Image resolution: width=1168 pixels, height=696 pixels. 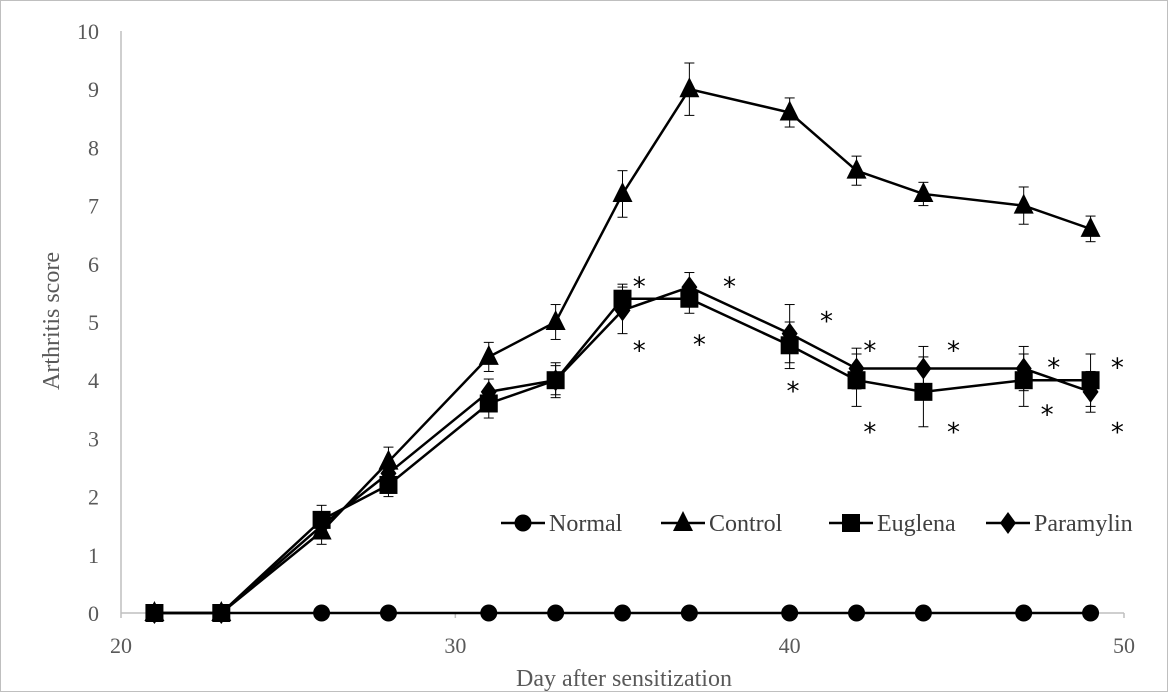 What do you see at coordinates (93, 89) in the screenshot?
I see `y-tick-label: 9` at bounding box center [93, 89].